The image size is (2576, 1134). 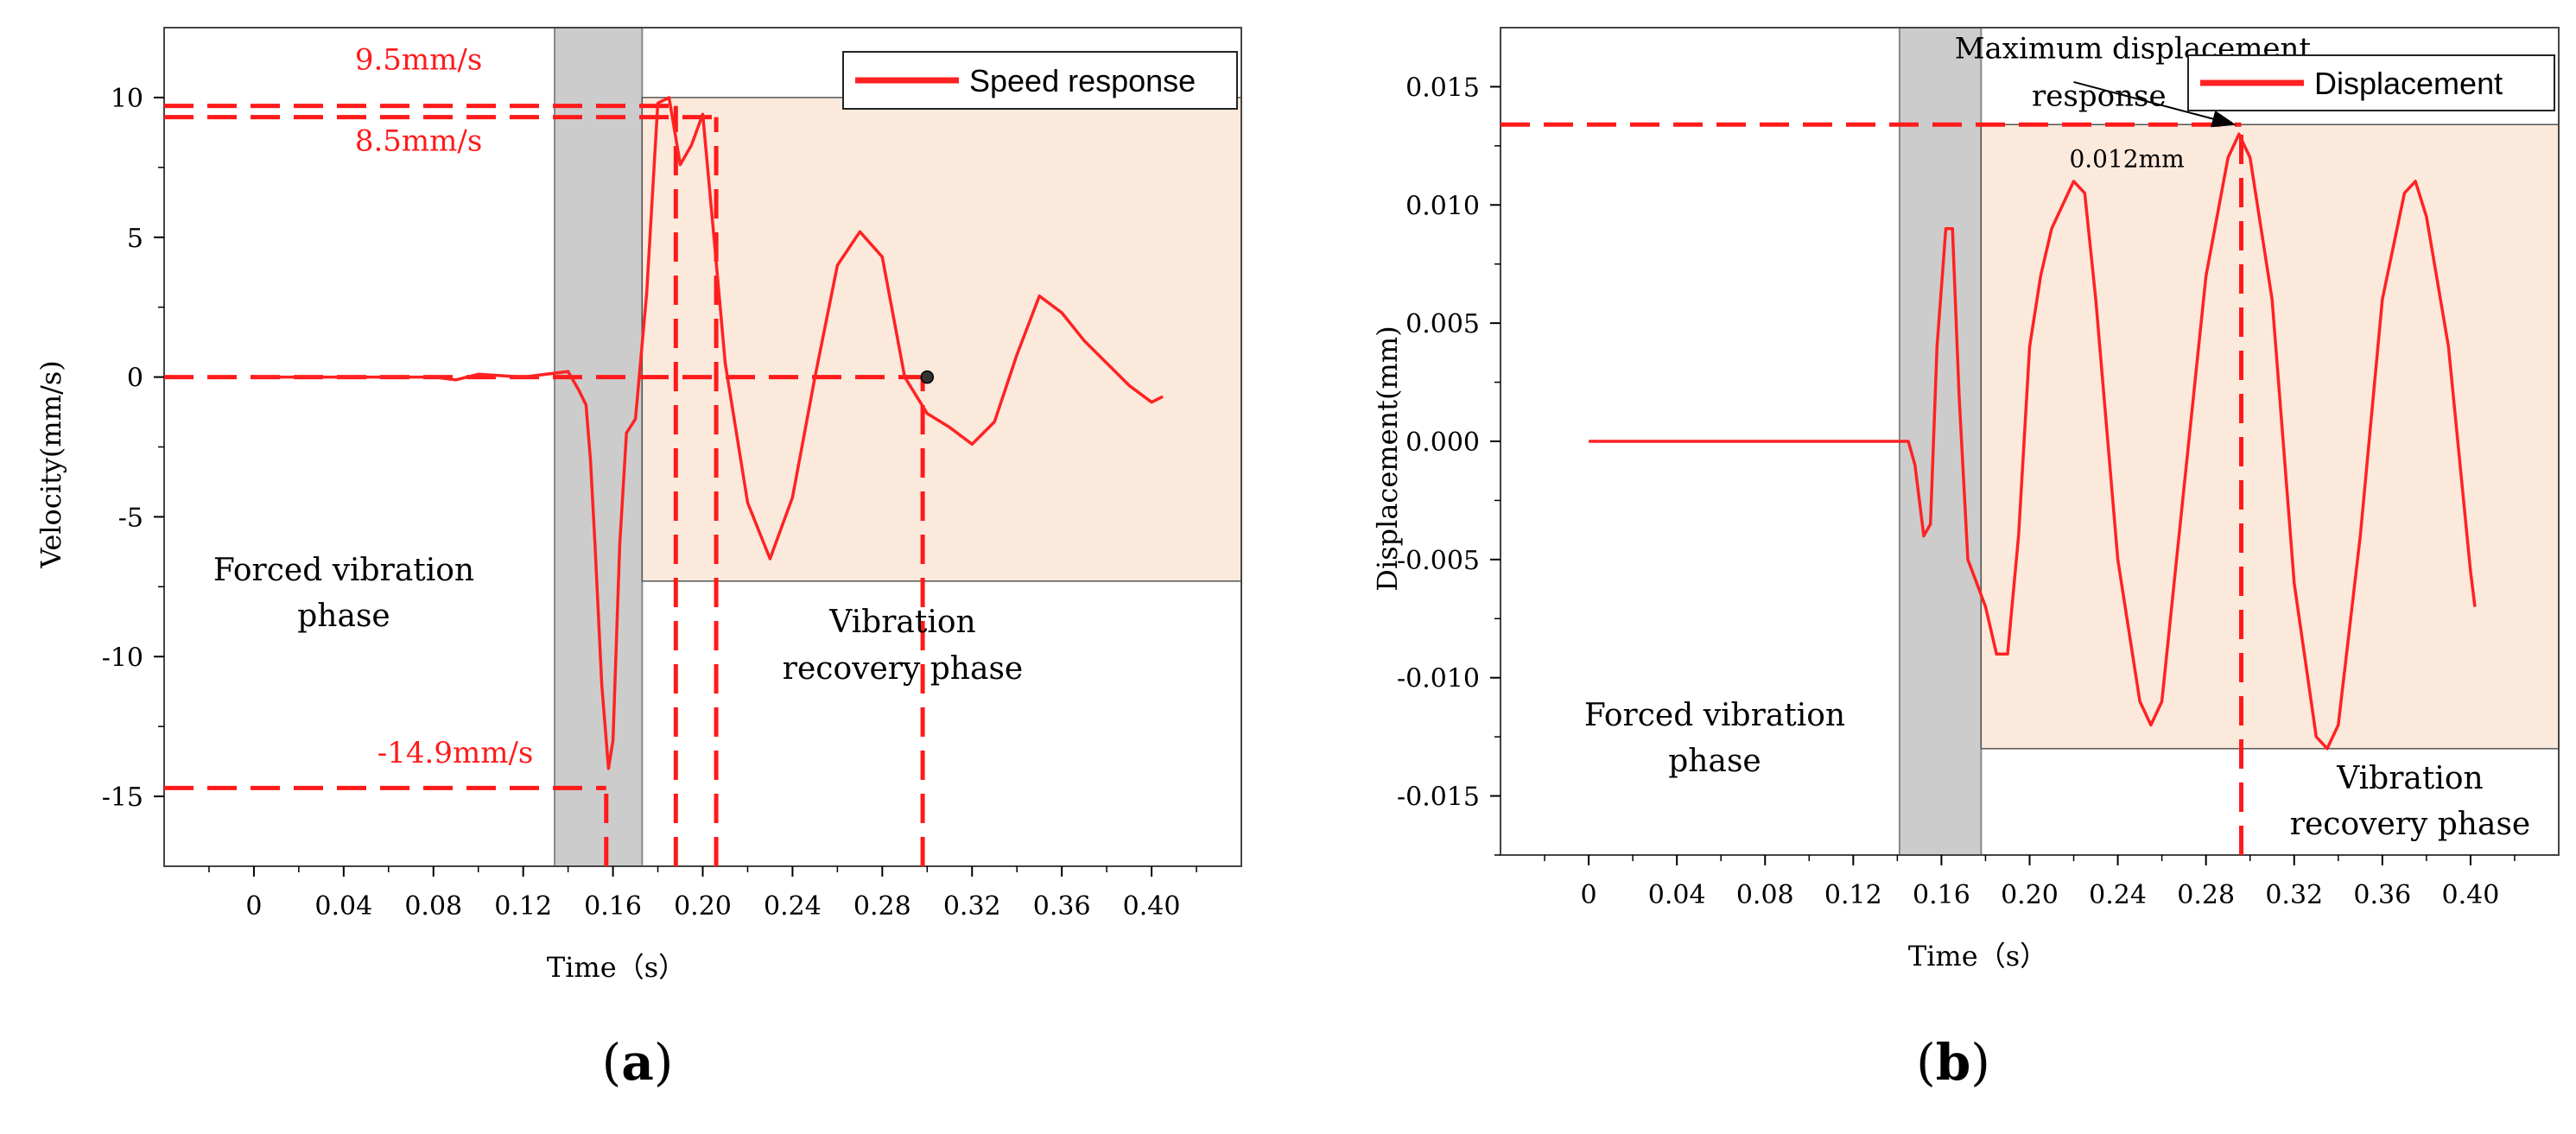 I want to click on panel-a-x-tick-label: 0.36, so click(x=1062, y=906).